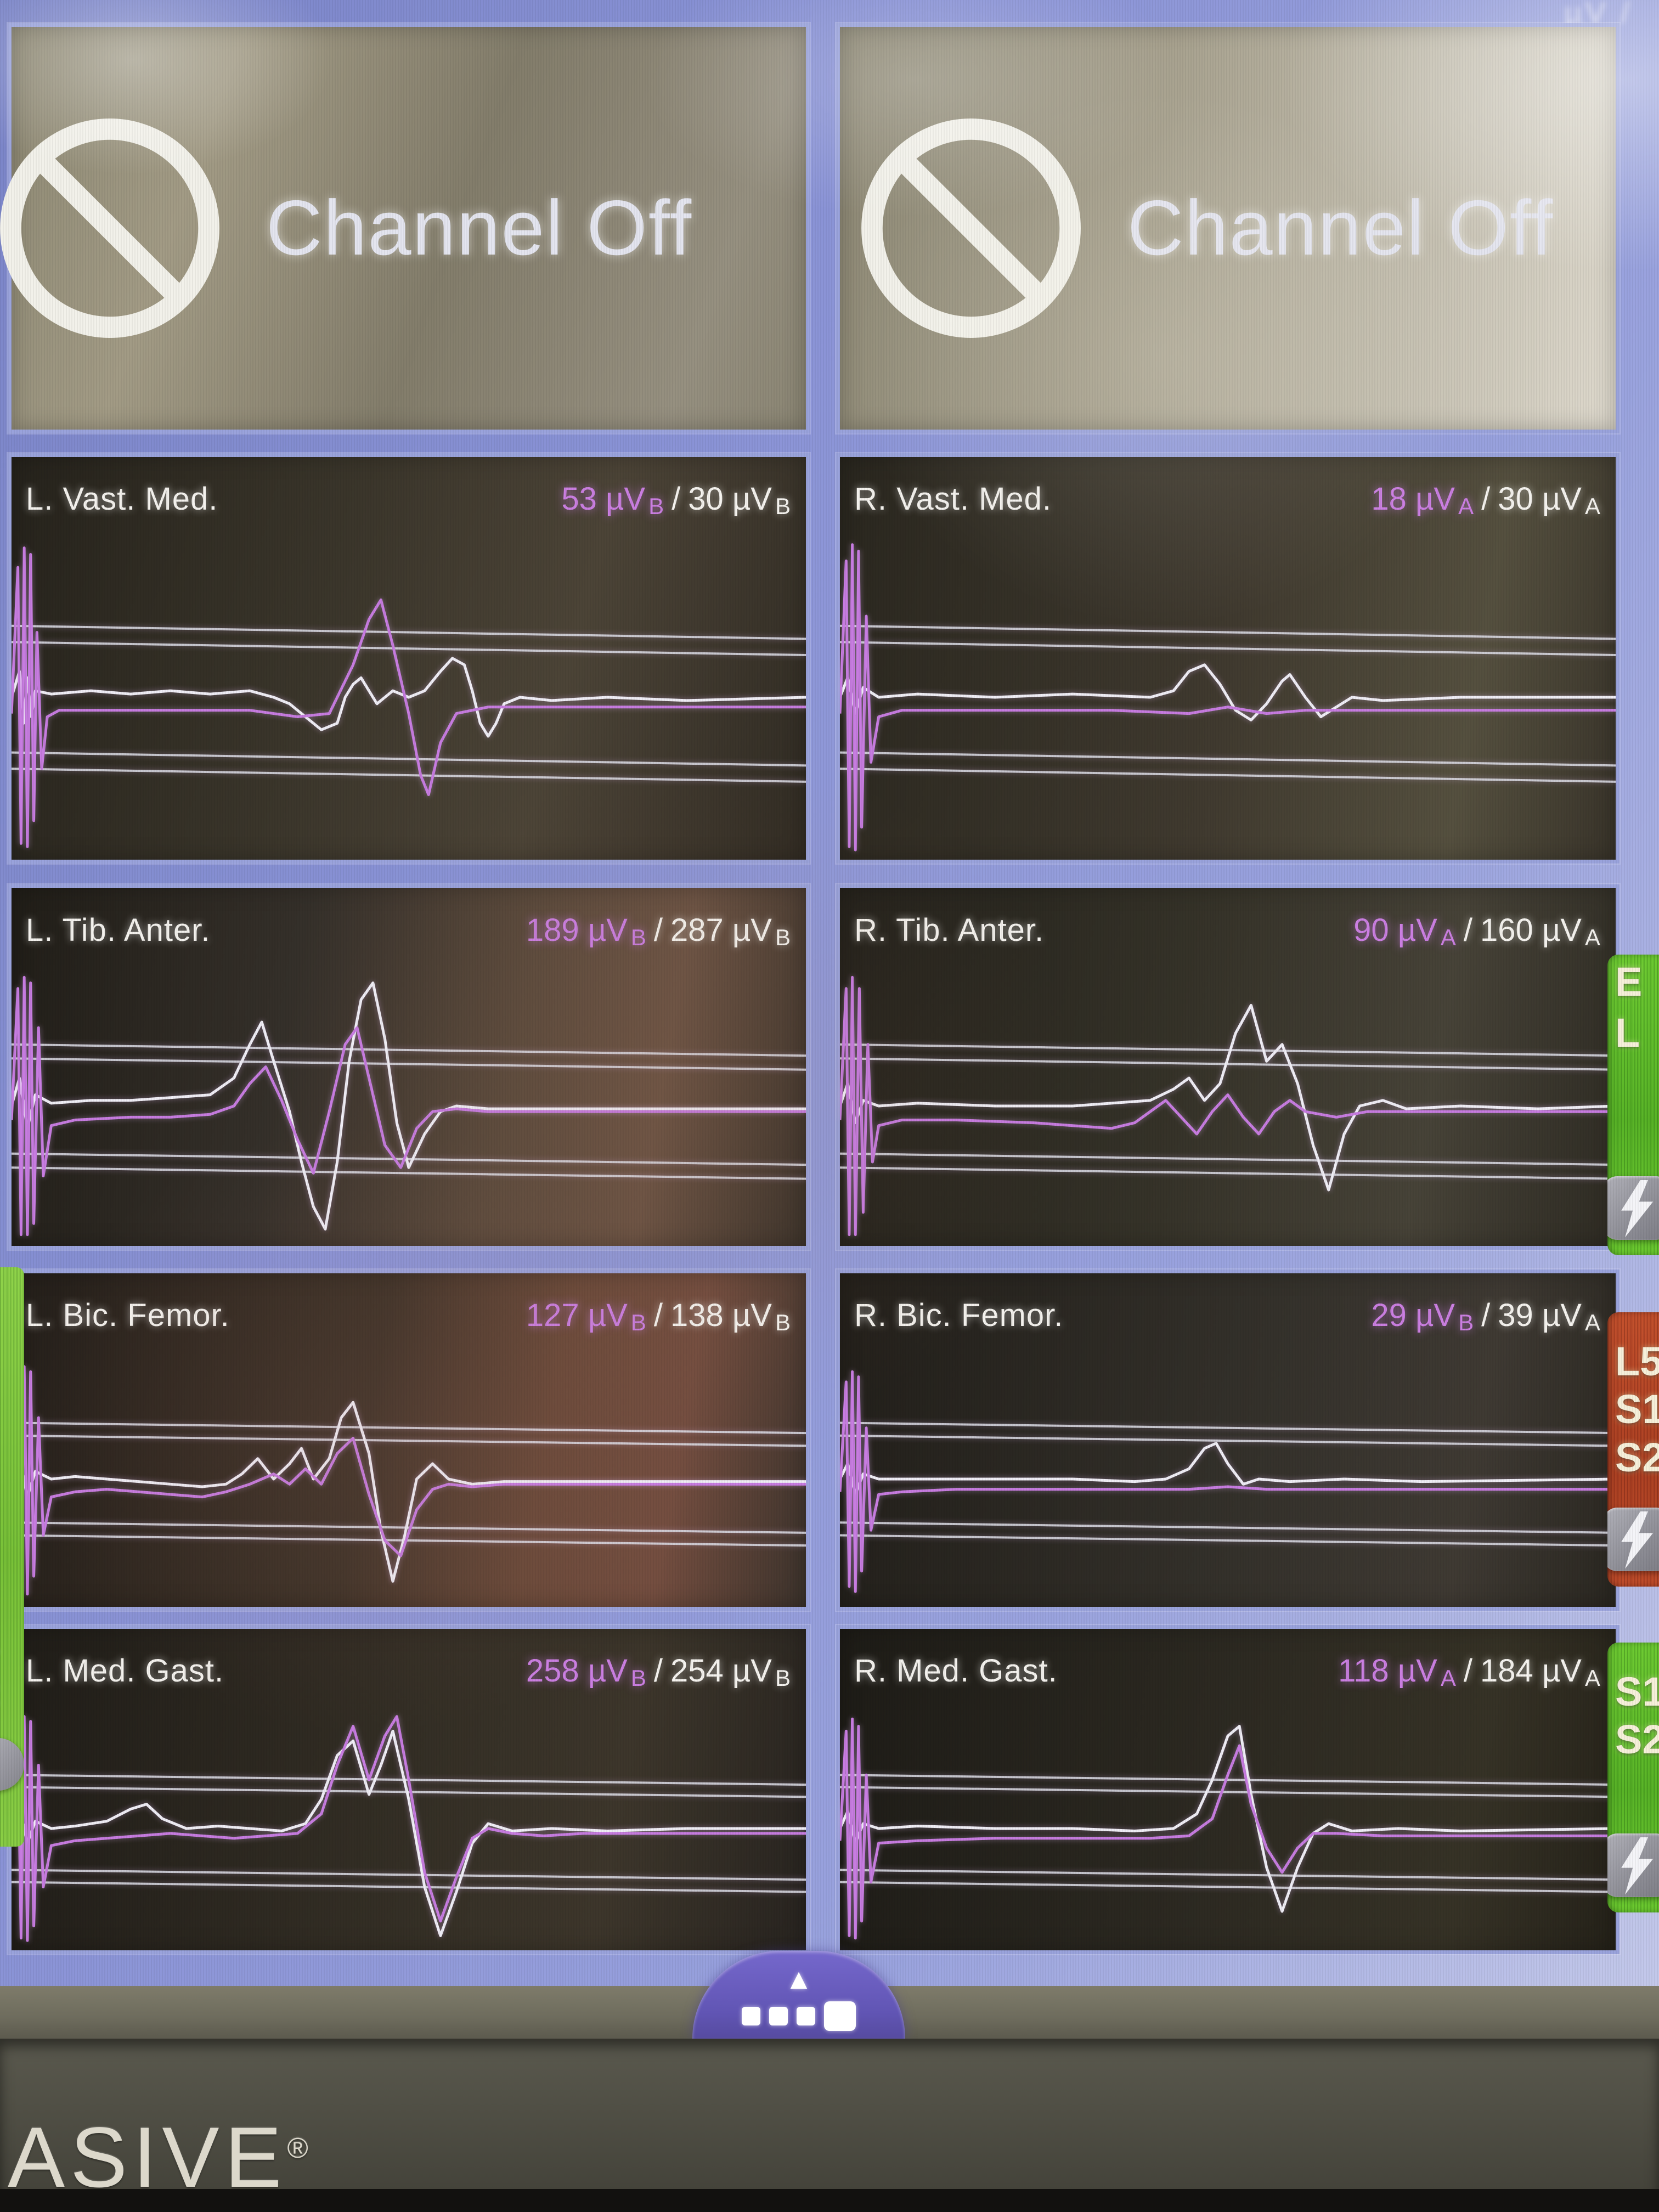 The image size is (1659, 2212). I want to click on emg-channel-l-tib-anter: L. Tib. Anter. 189 µV B / 287 µV B, so click(409, 1067).